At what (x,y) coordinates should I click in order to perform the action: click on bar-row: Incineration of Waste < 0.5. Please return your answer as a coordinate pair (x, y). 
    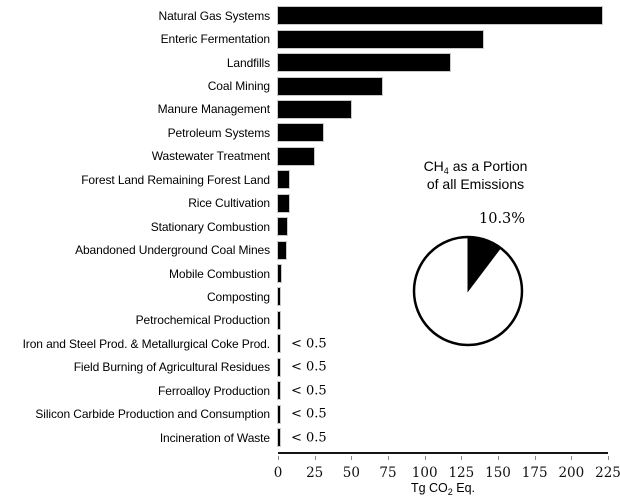
    Looking at the image, I should click on (304, 437).